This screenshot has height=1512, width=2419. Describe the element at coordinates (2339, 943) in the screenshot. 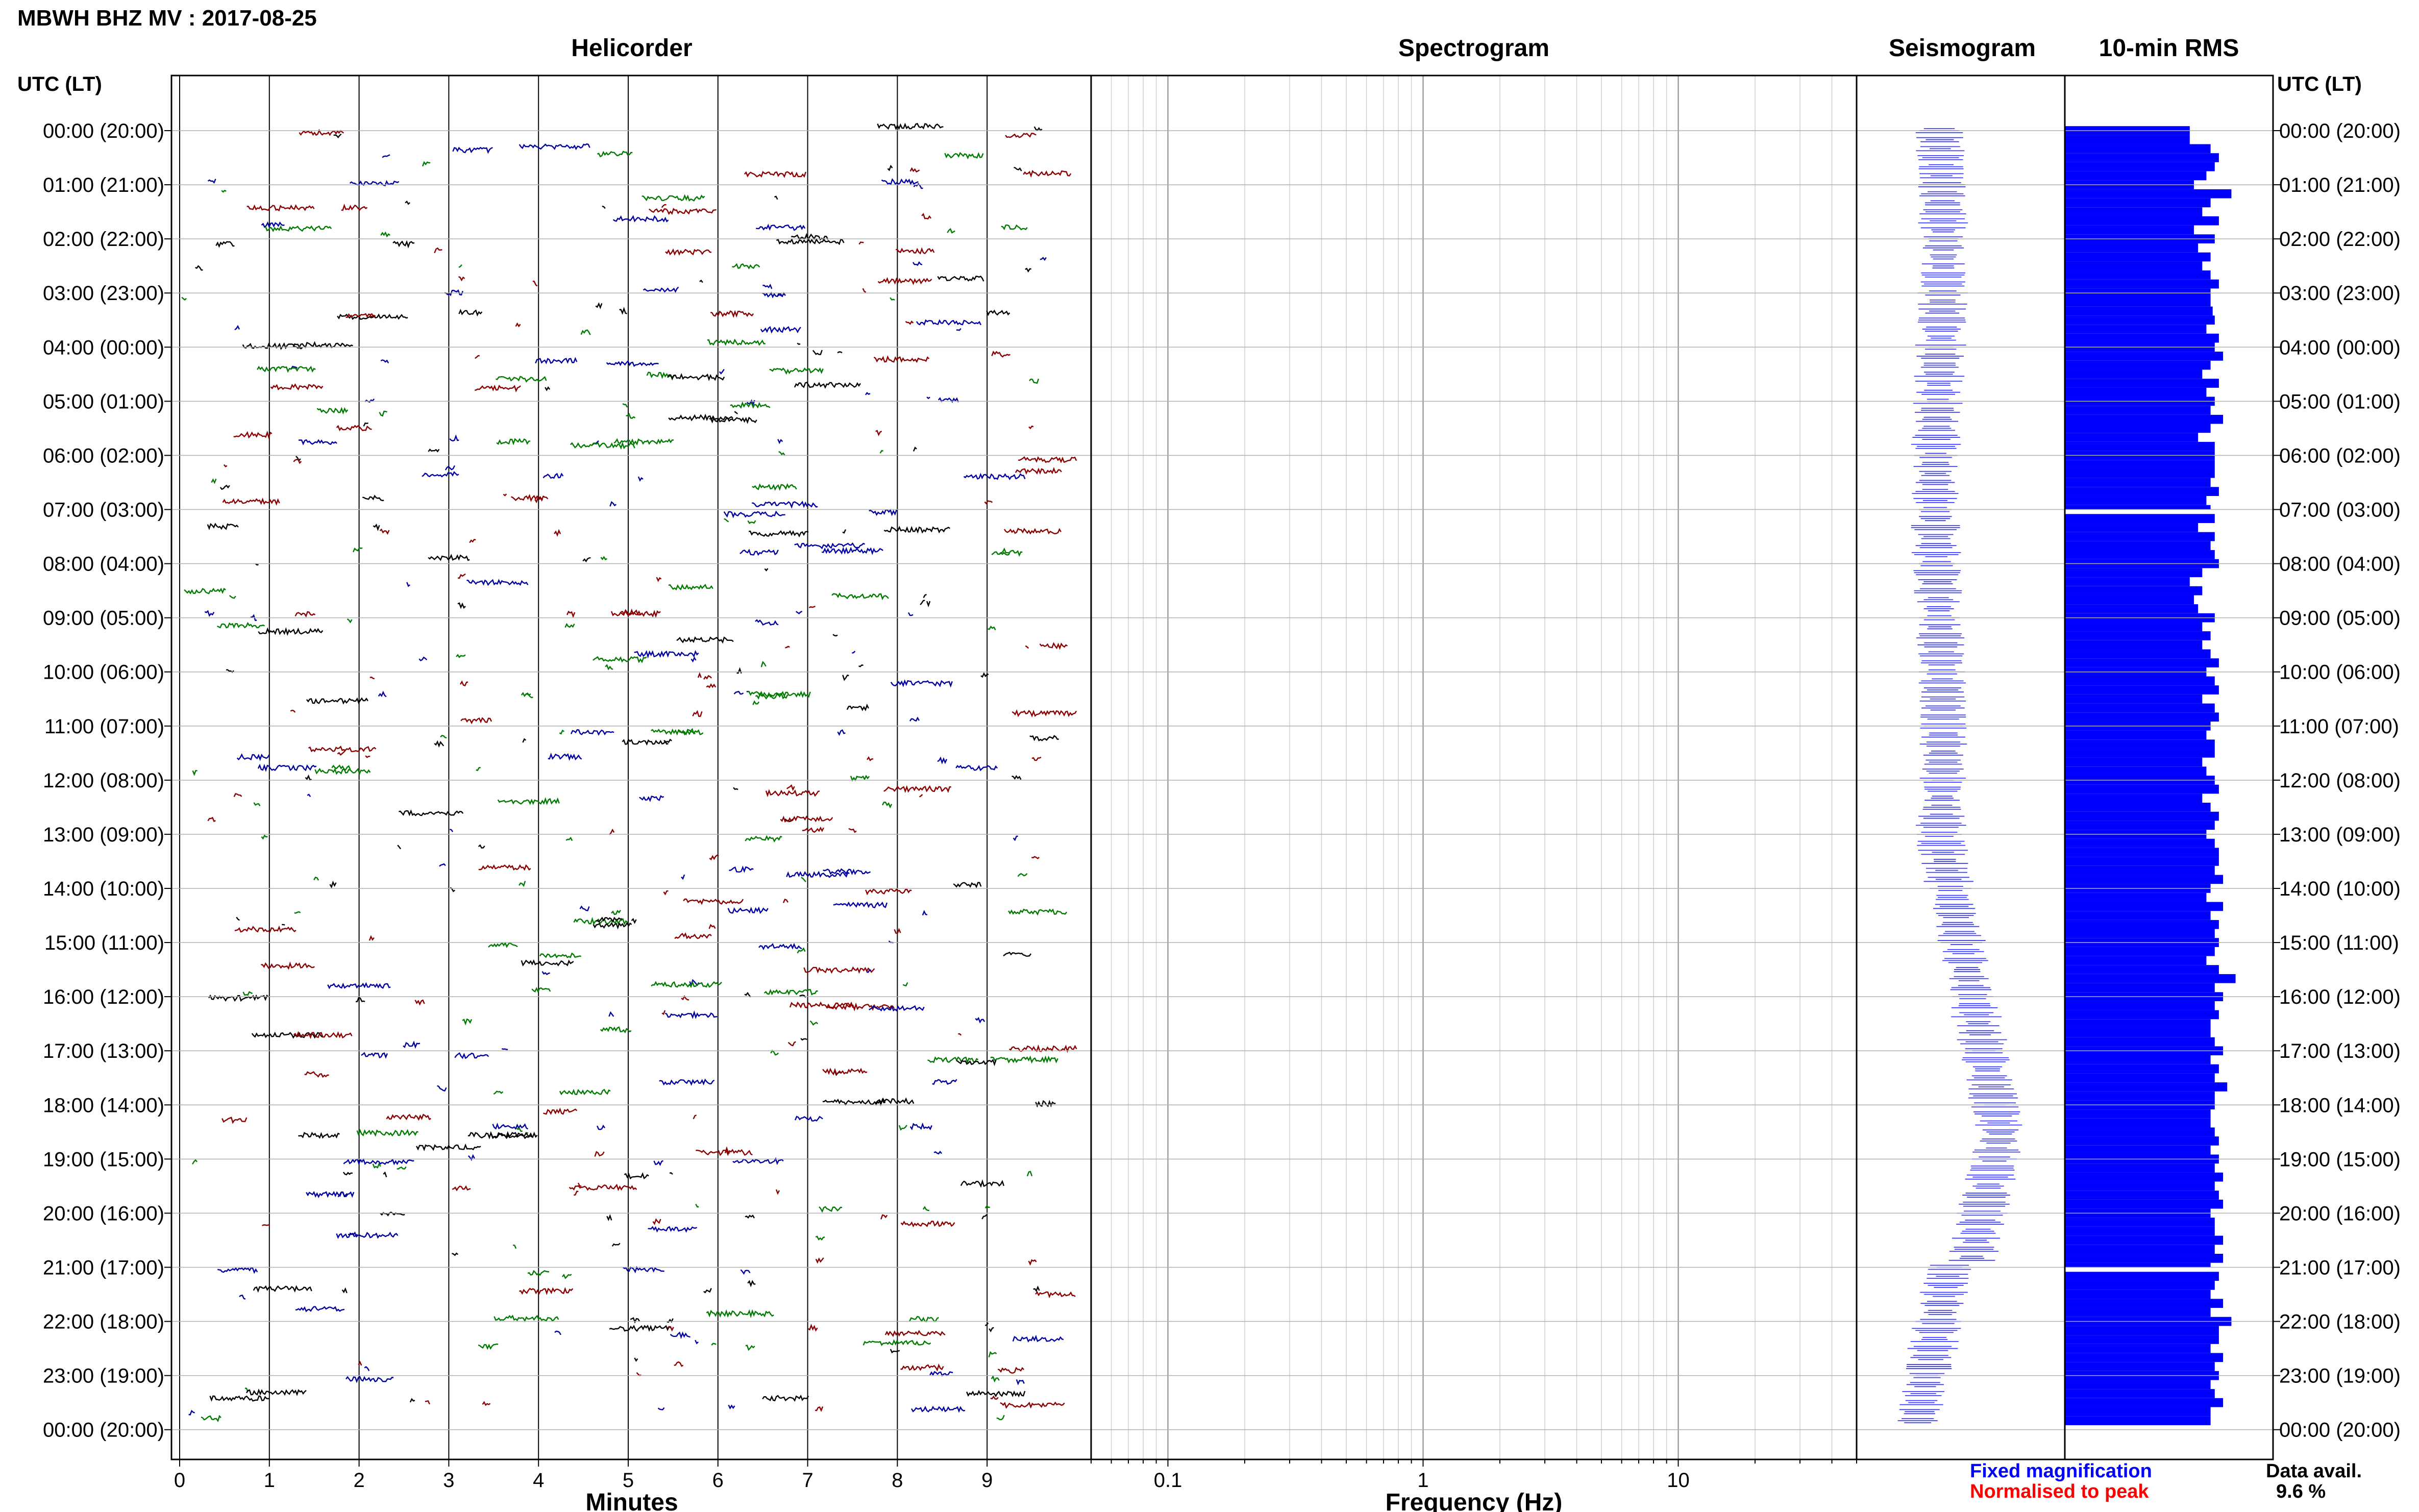

I see `hour-label-right: 15:00 (11:00)` at that location.